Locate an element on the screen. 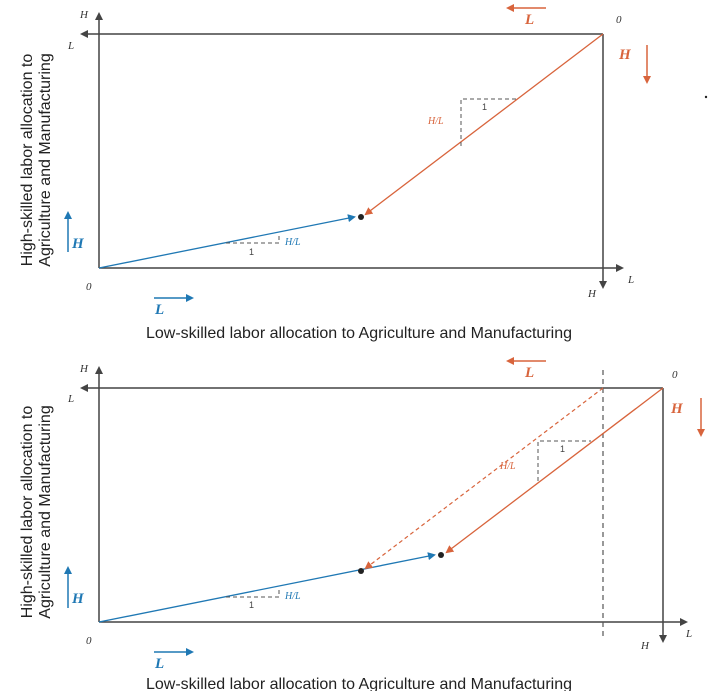 The width and height of the screenshot is (711, 691). new-equilibrium-point is located at coordinates (441, 555).